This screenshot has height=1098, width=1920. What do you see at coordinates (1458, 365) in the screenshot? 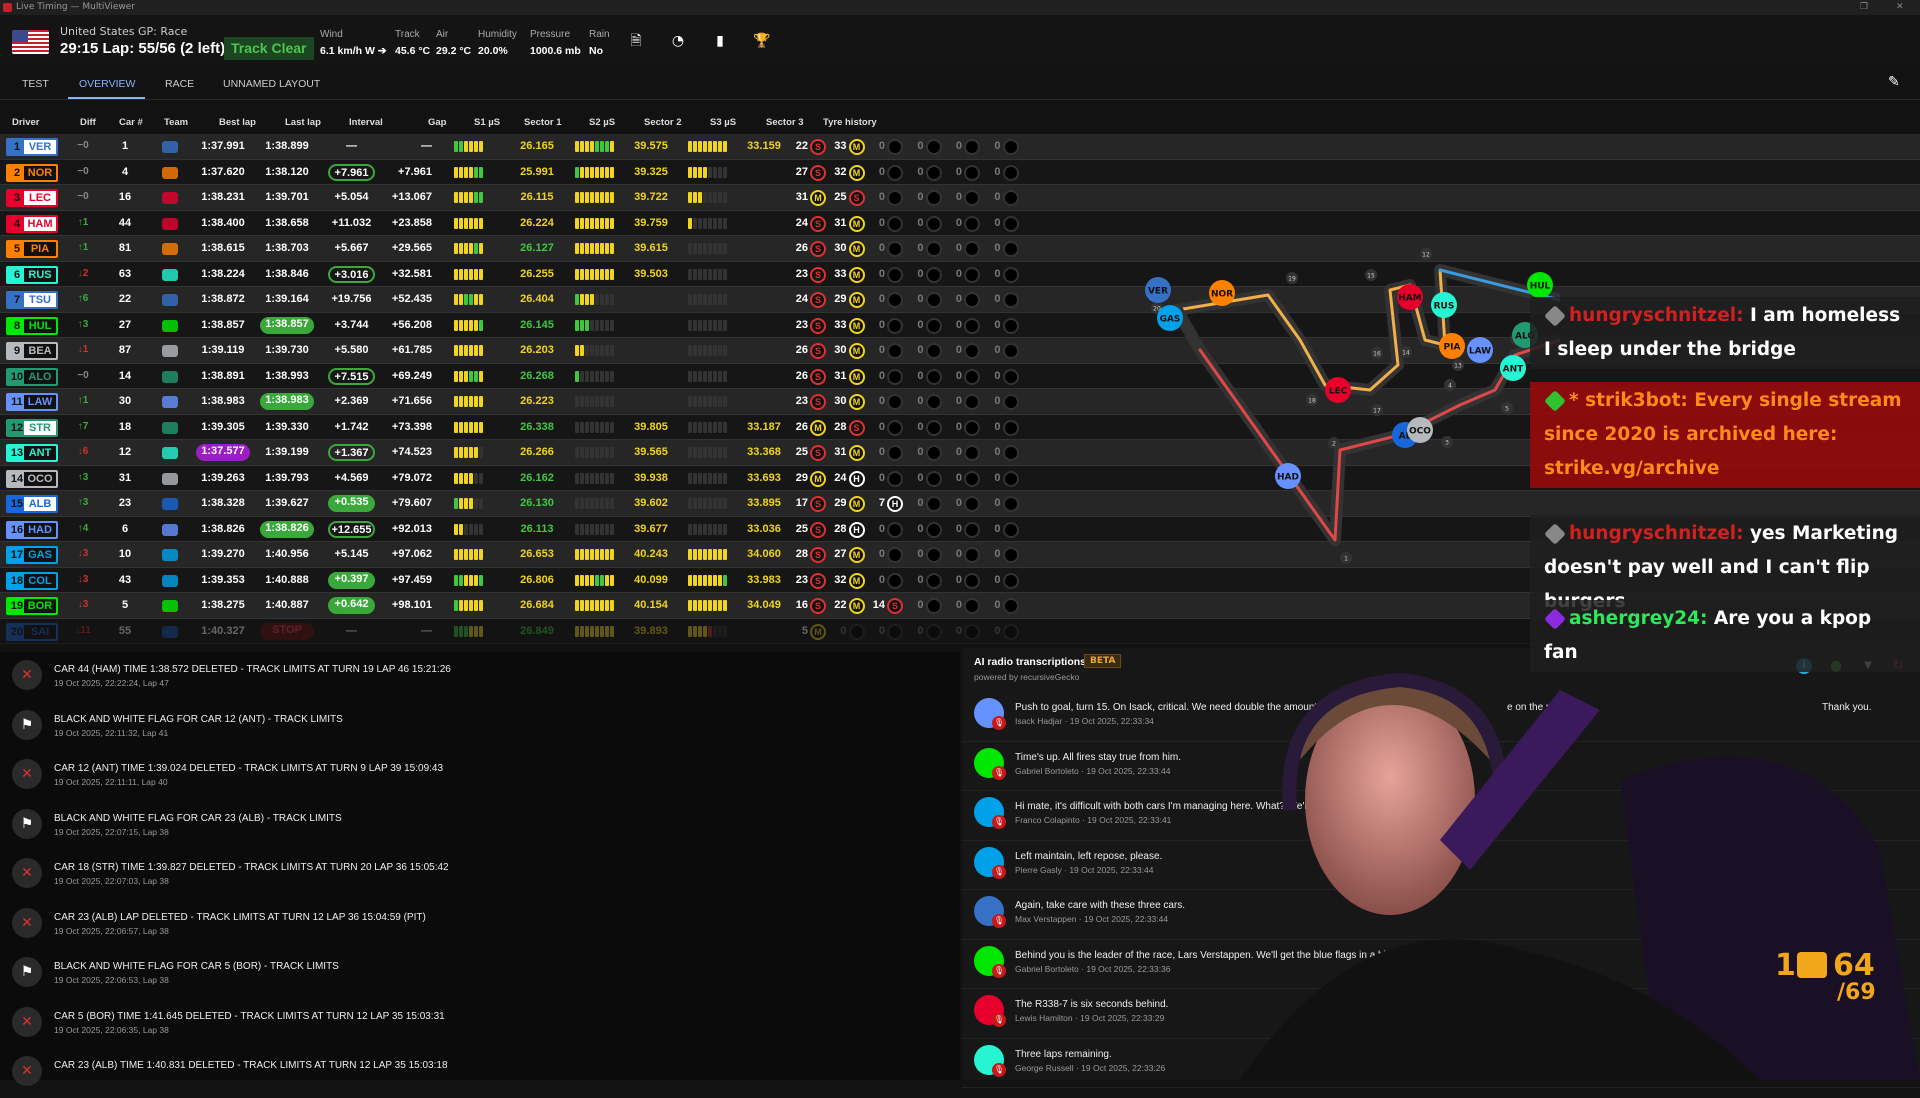
I see `turn-marker: 13` at bounding box center [1458, 365].